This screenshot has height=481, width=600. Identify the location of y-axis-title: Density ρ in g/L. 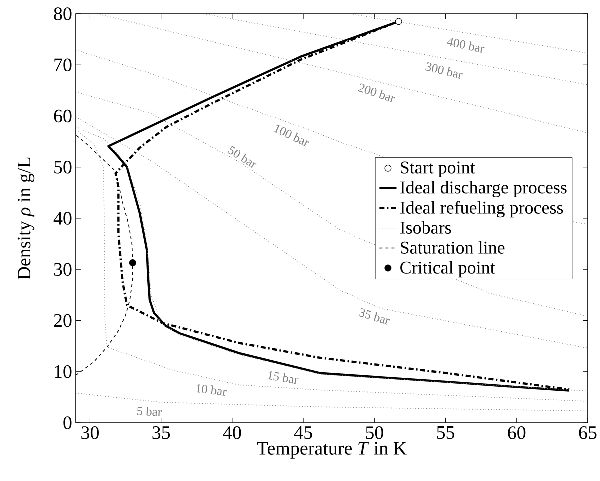
(26, 219).